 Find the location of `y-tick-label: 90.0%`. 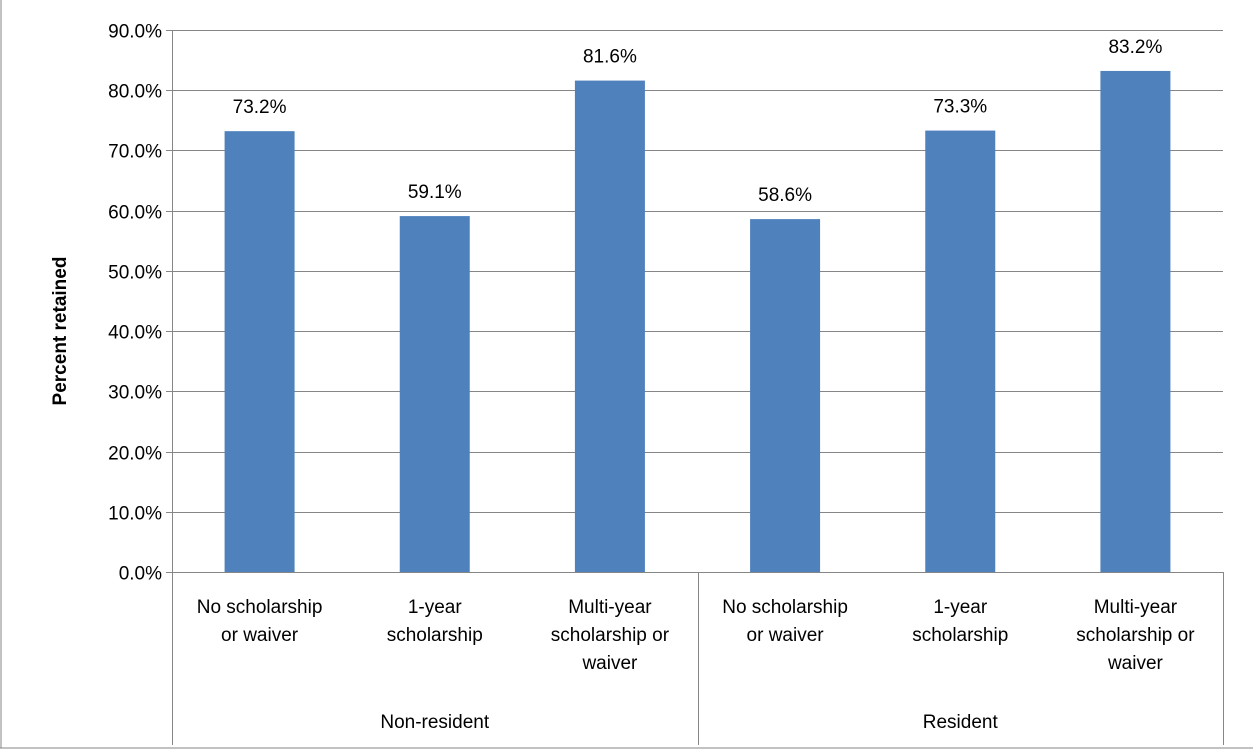

y-tick-label: 90.0% is located at coordinates (135, 32).